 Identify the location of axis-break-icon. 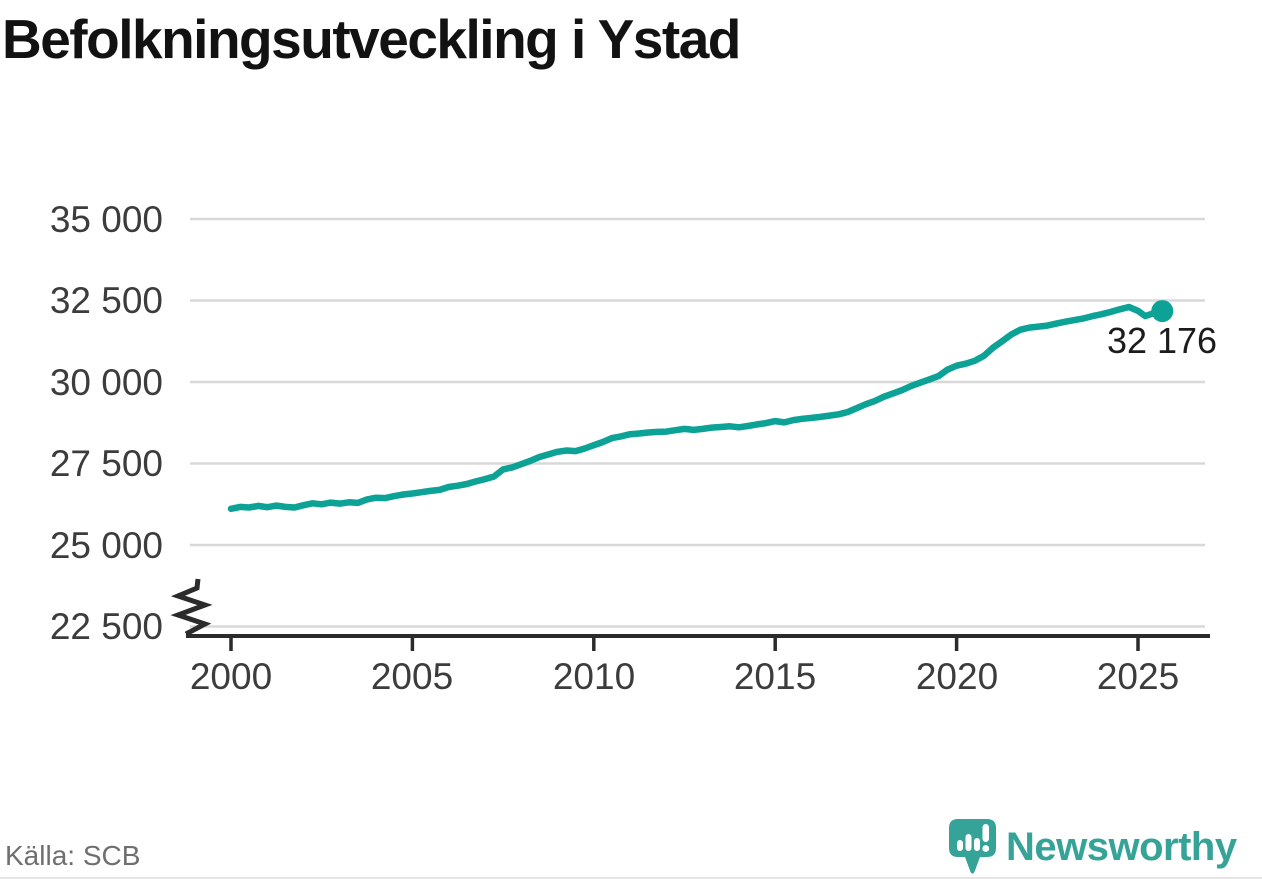
(191, 607).